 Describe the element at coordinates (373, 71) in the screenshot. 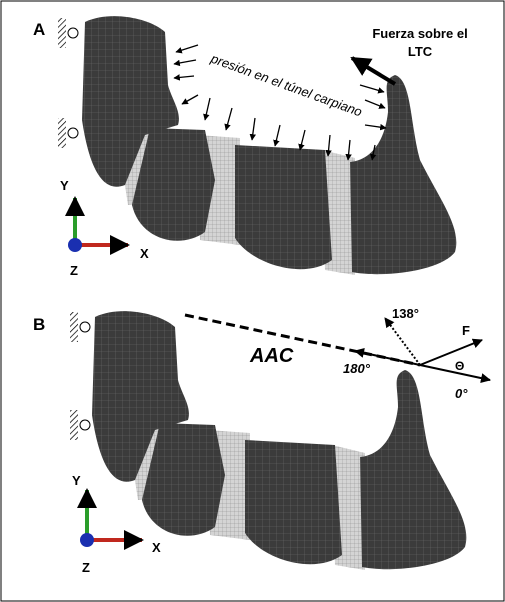

I see `force-arrow` at that location.